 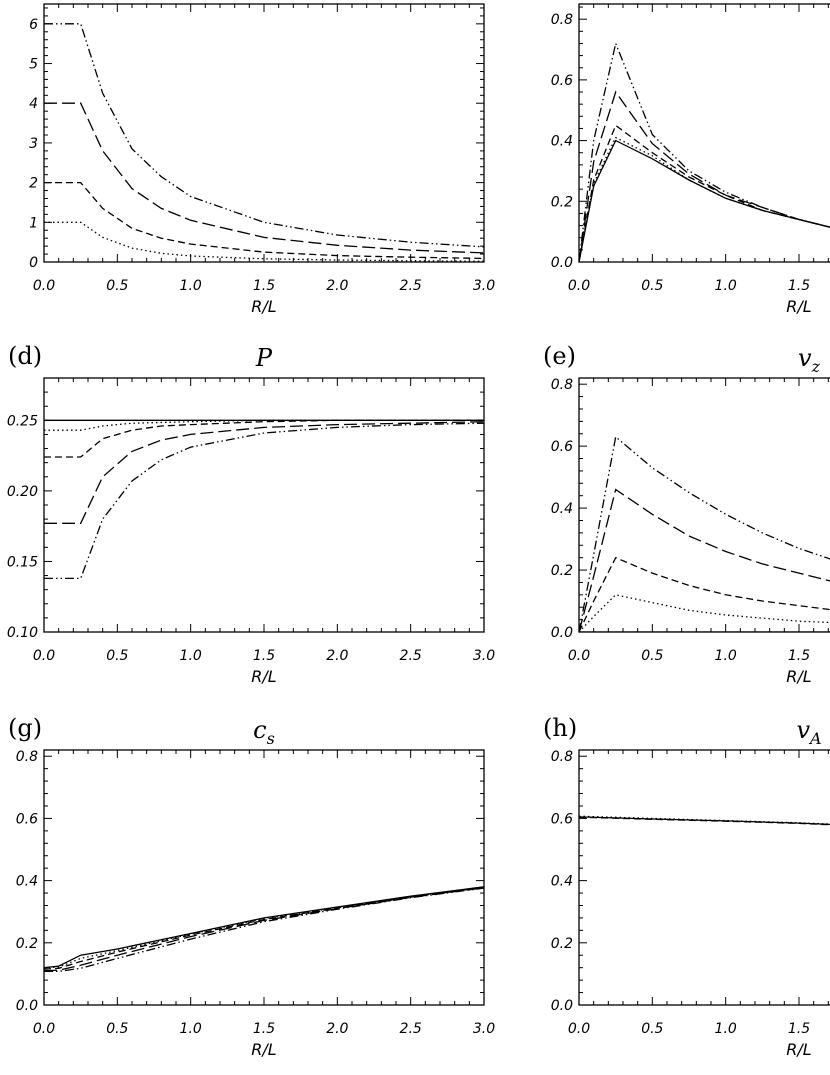 I want to click on y-tick-label: 0.10, so click(x=22, y=633).